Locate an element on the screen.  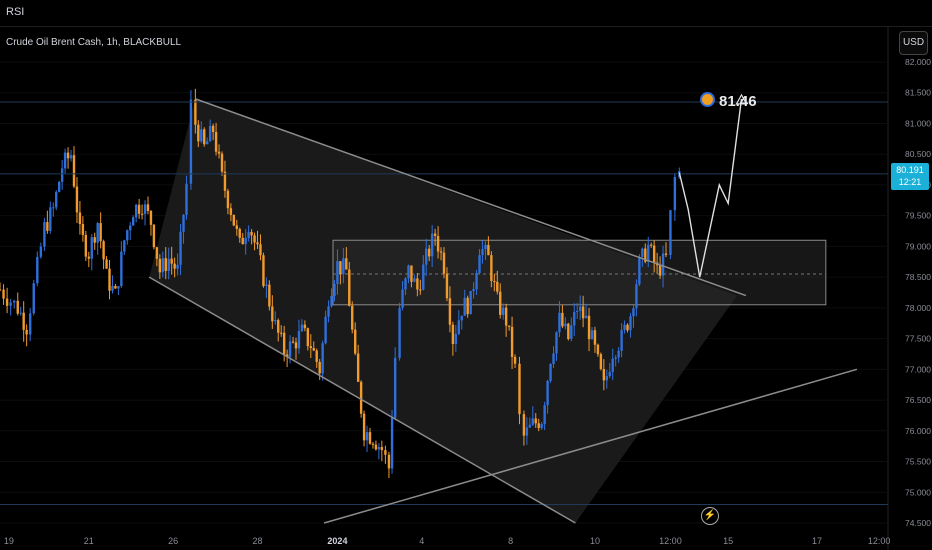
target-icon is located at coordinates (707, 99).